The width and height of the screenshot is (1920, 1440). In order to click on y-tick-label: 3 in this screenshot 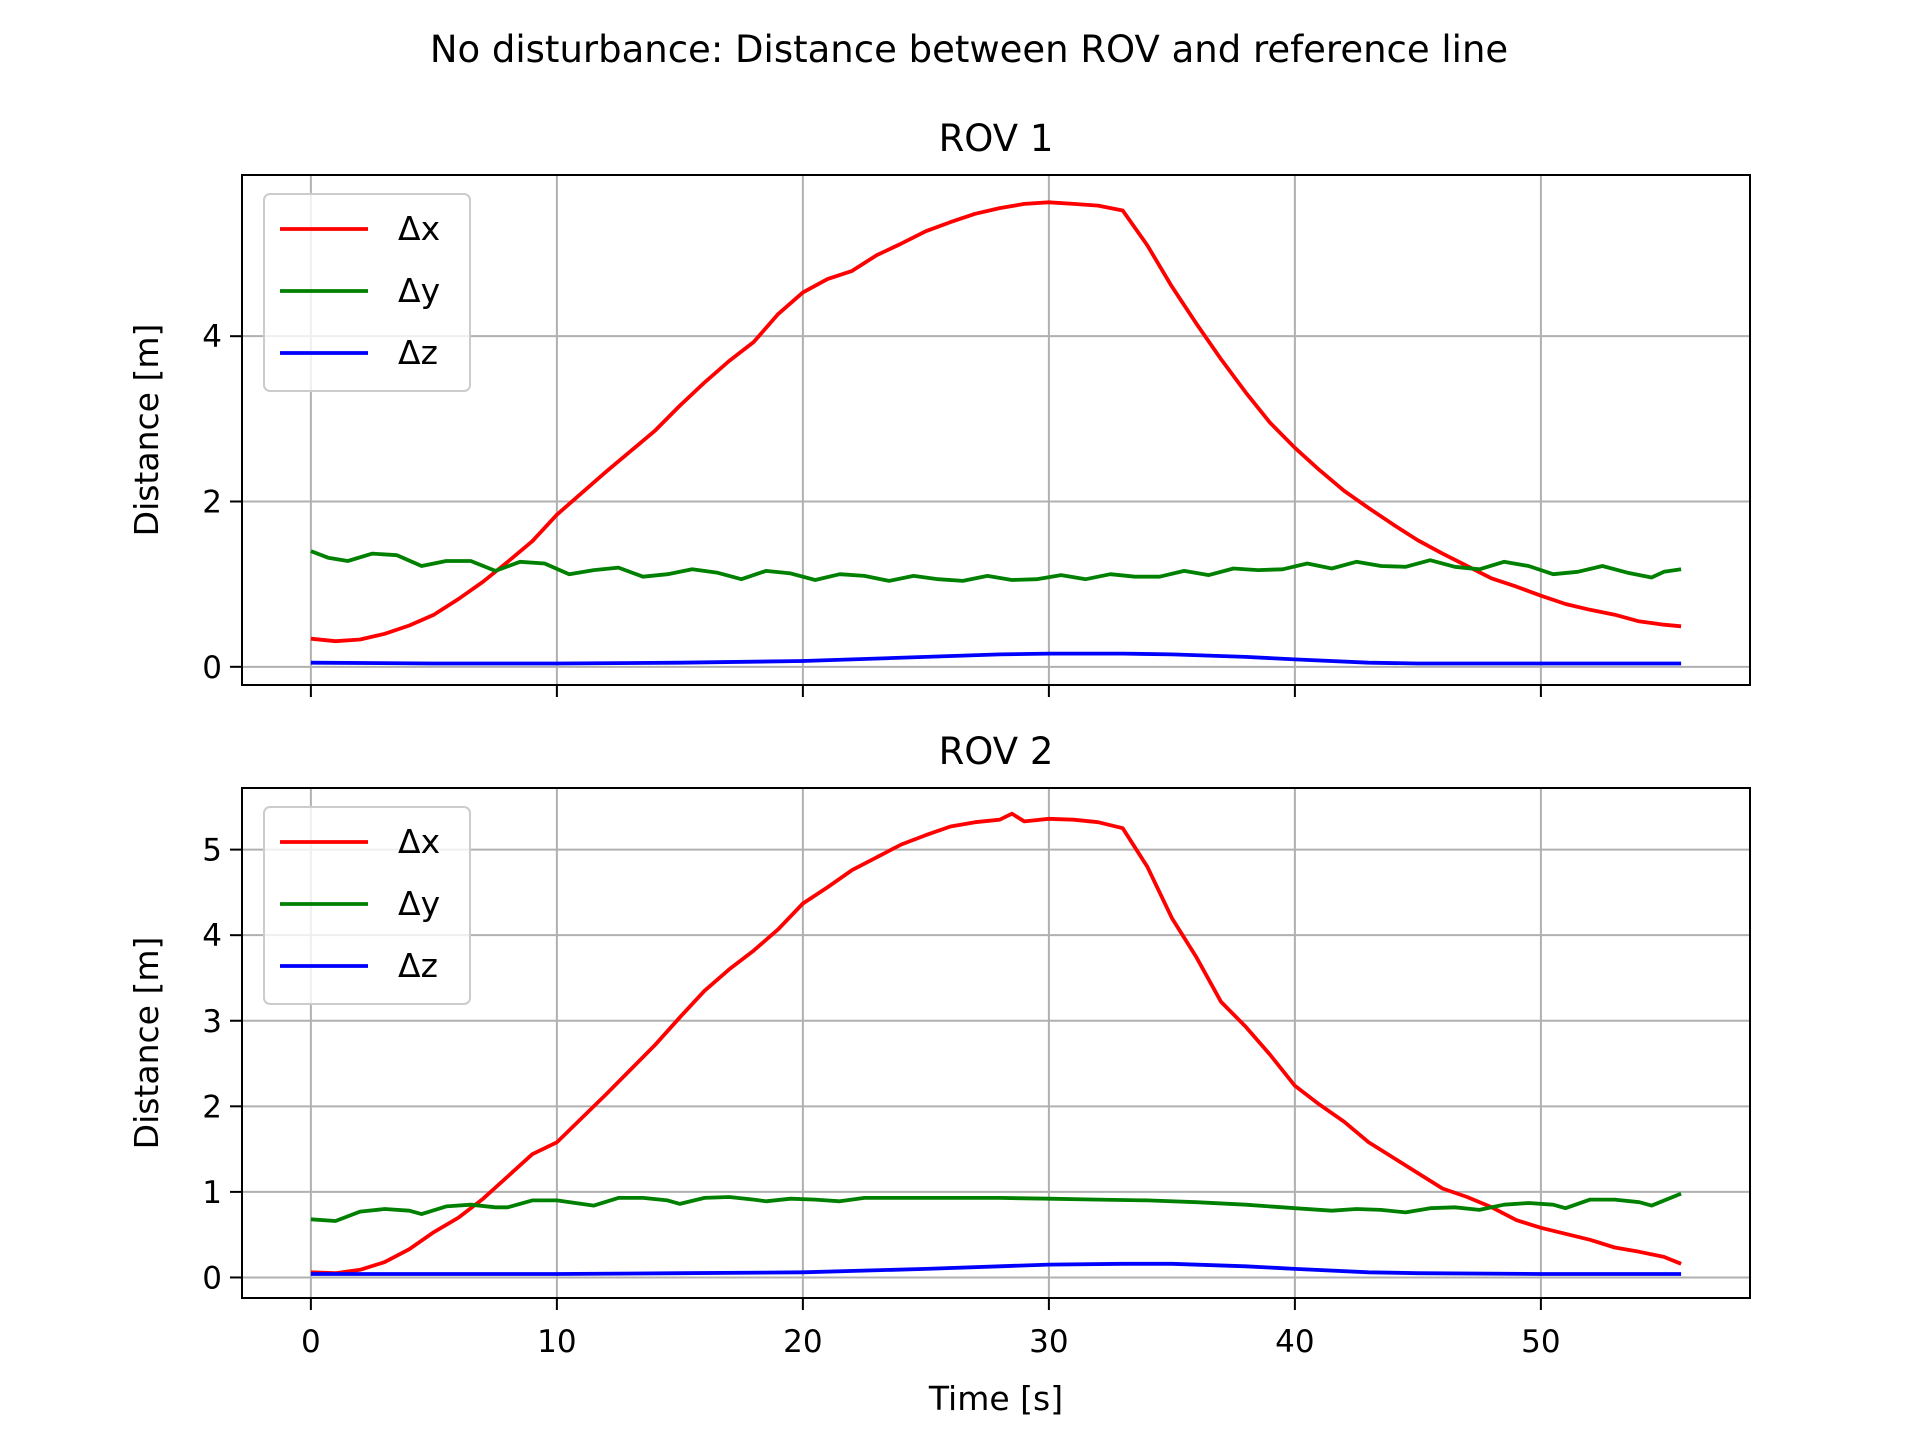, I will do `click(212, 1022)`.